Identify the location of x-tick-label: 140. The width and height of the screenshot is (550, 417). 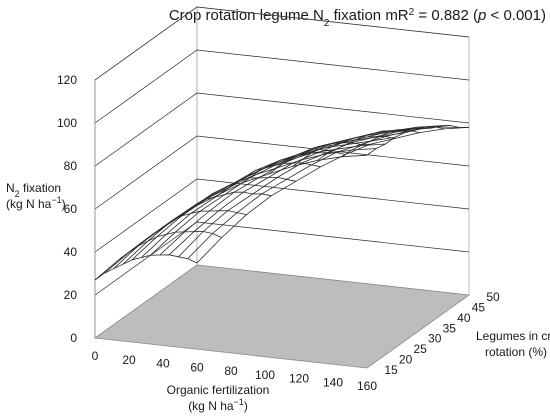
(333, 382).